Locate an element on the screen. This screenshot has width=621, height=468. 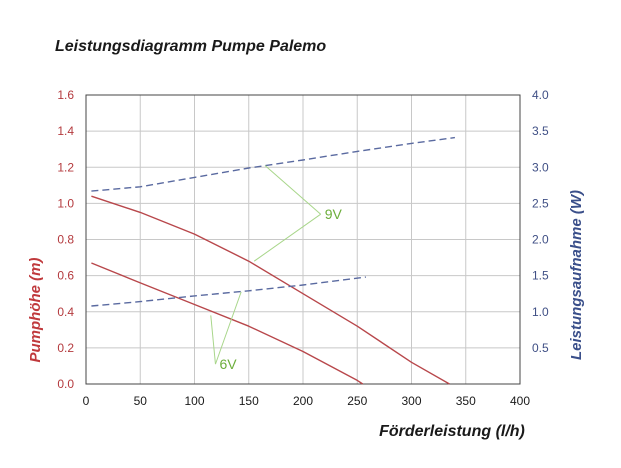
x-tick-label: 150 is located at coordinates (249, 401).